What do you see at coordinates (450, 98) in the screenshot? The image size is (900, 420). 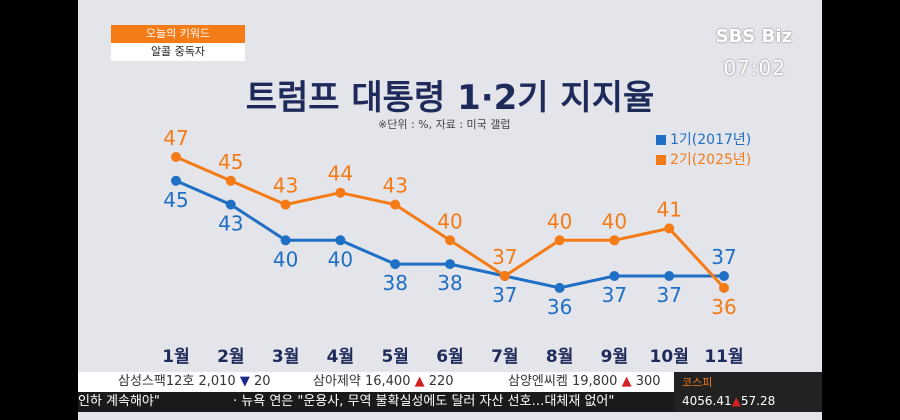 I see `chart-title: 트럼프 대통령 1·2기 지지율` at bounding box center [450, 98].